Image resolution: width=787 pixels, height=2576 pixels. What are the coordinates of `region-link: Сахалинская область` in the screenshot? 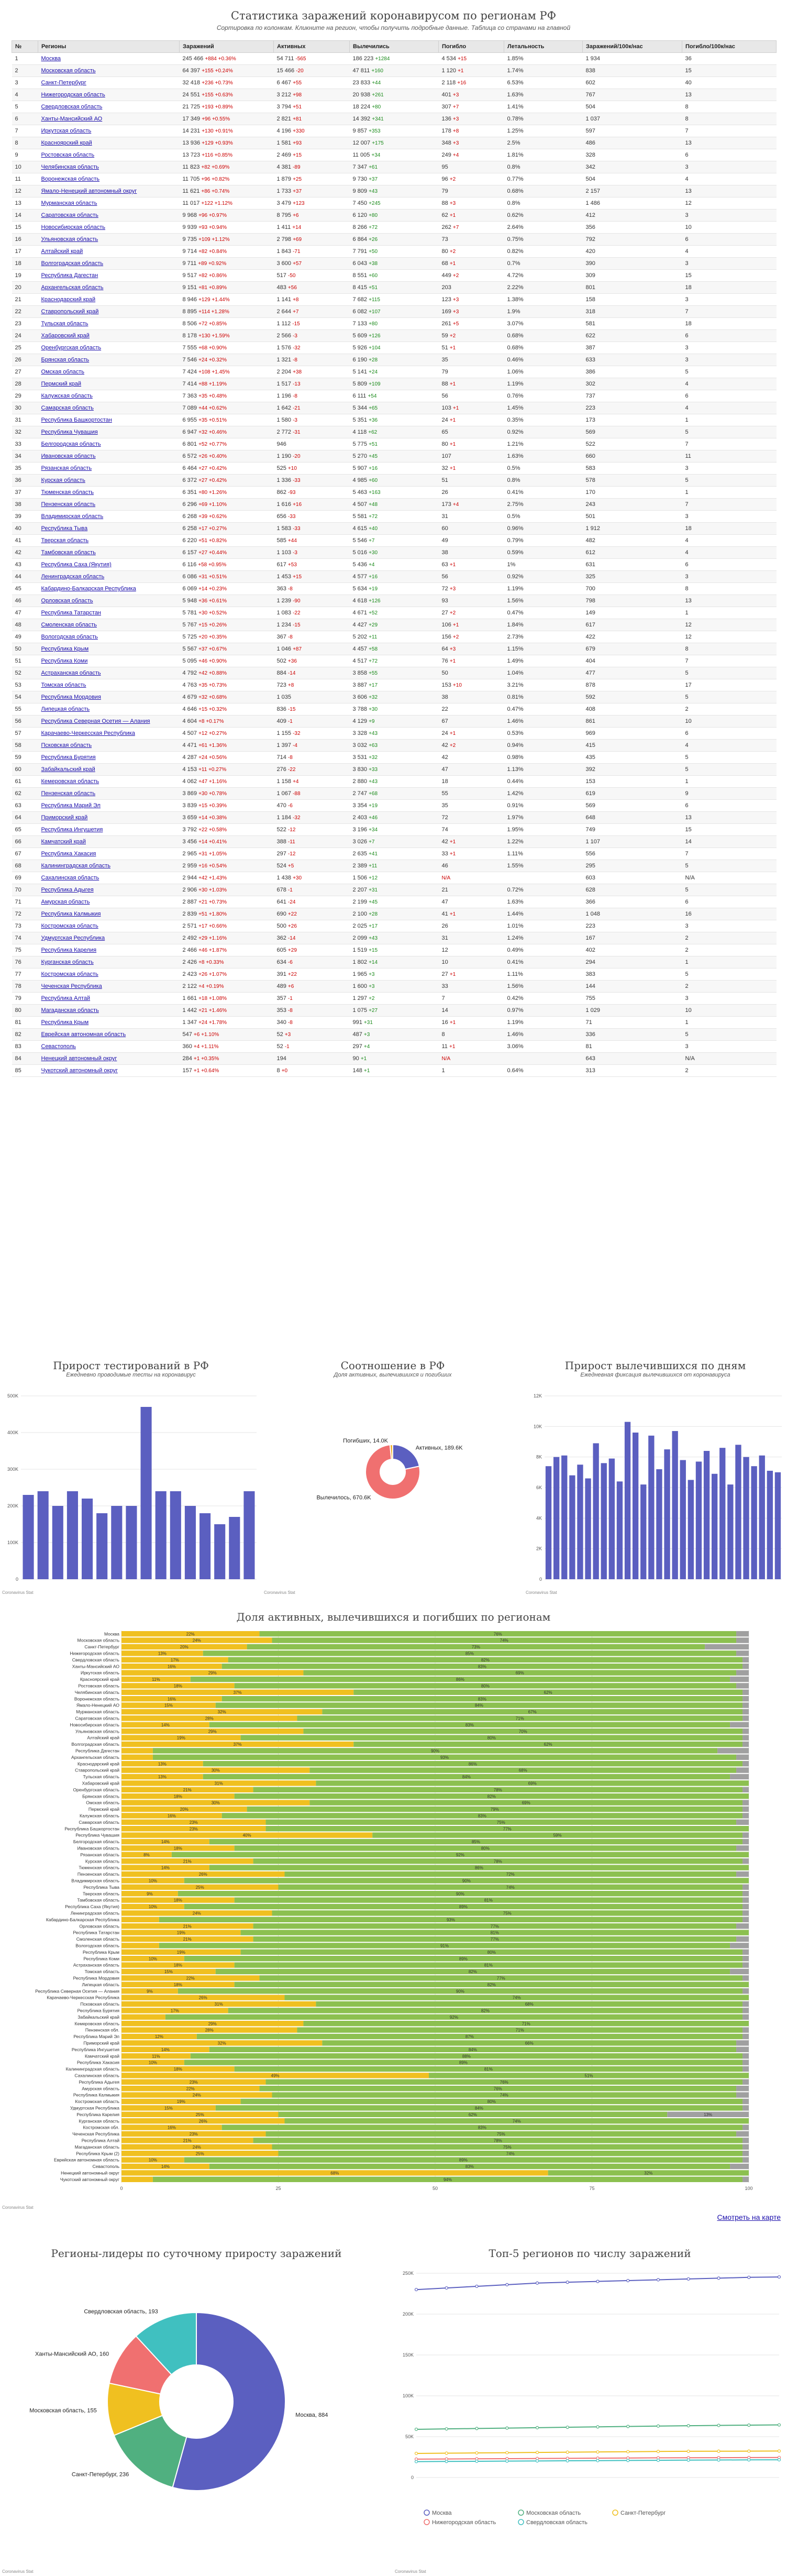 It's located at (70, 878).